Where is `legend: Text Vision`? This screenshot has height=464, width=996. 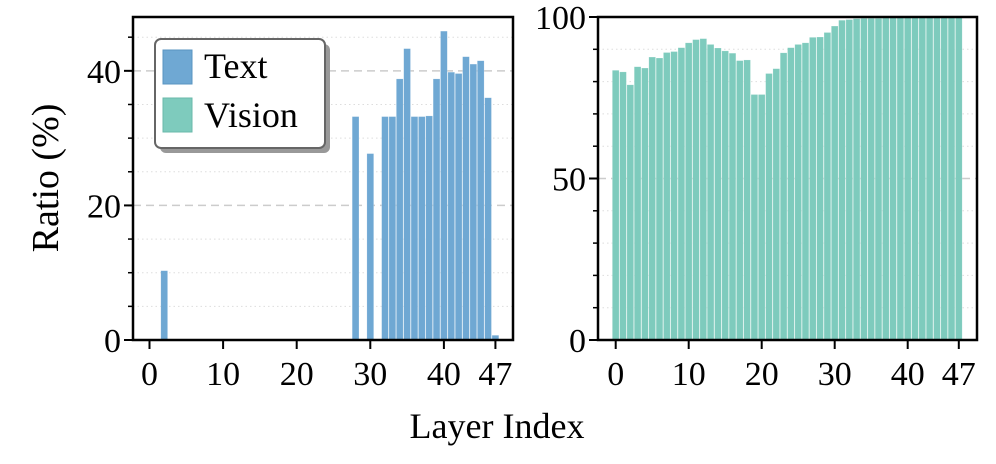
legend: Text Vision is located at coordinates (242, 95).